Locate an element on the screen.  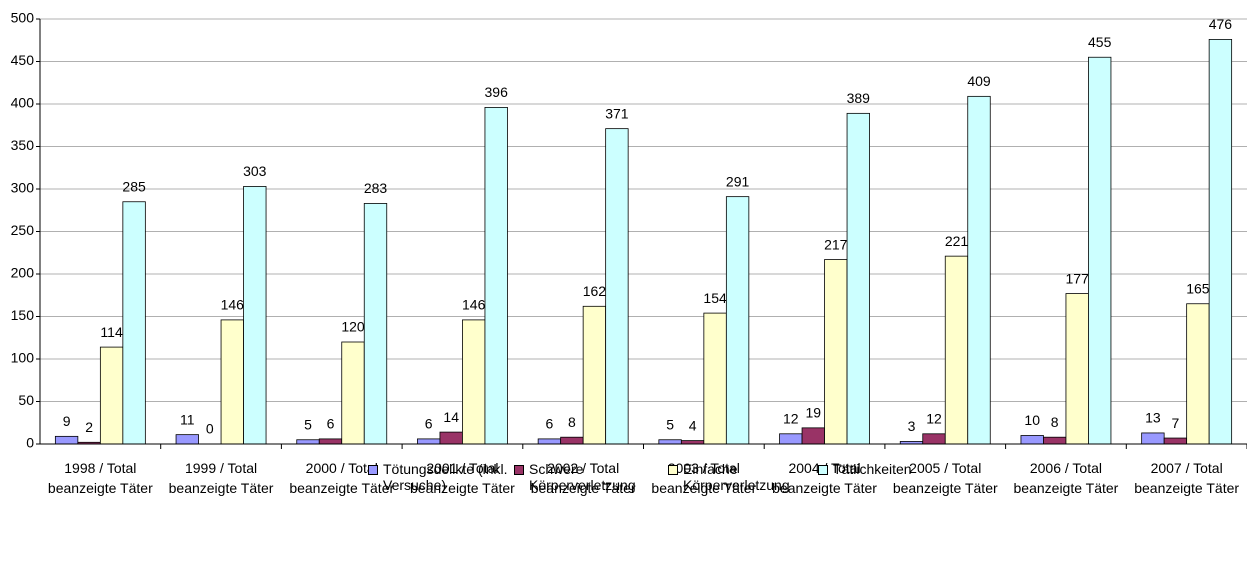
y-tick-label: 50 is located at coordinates (26, 400).